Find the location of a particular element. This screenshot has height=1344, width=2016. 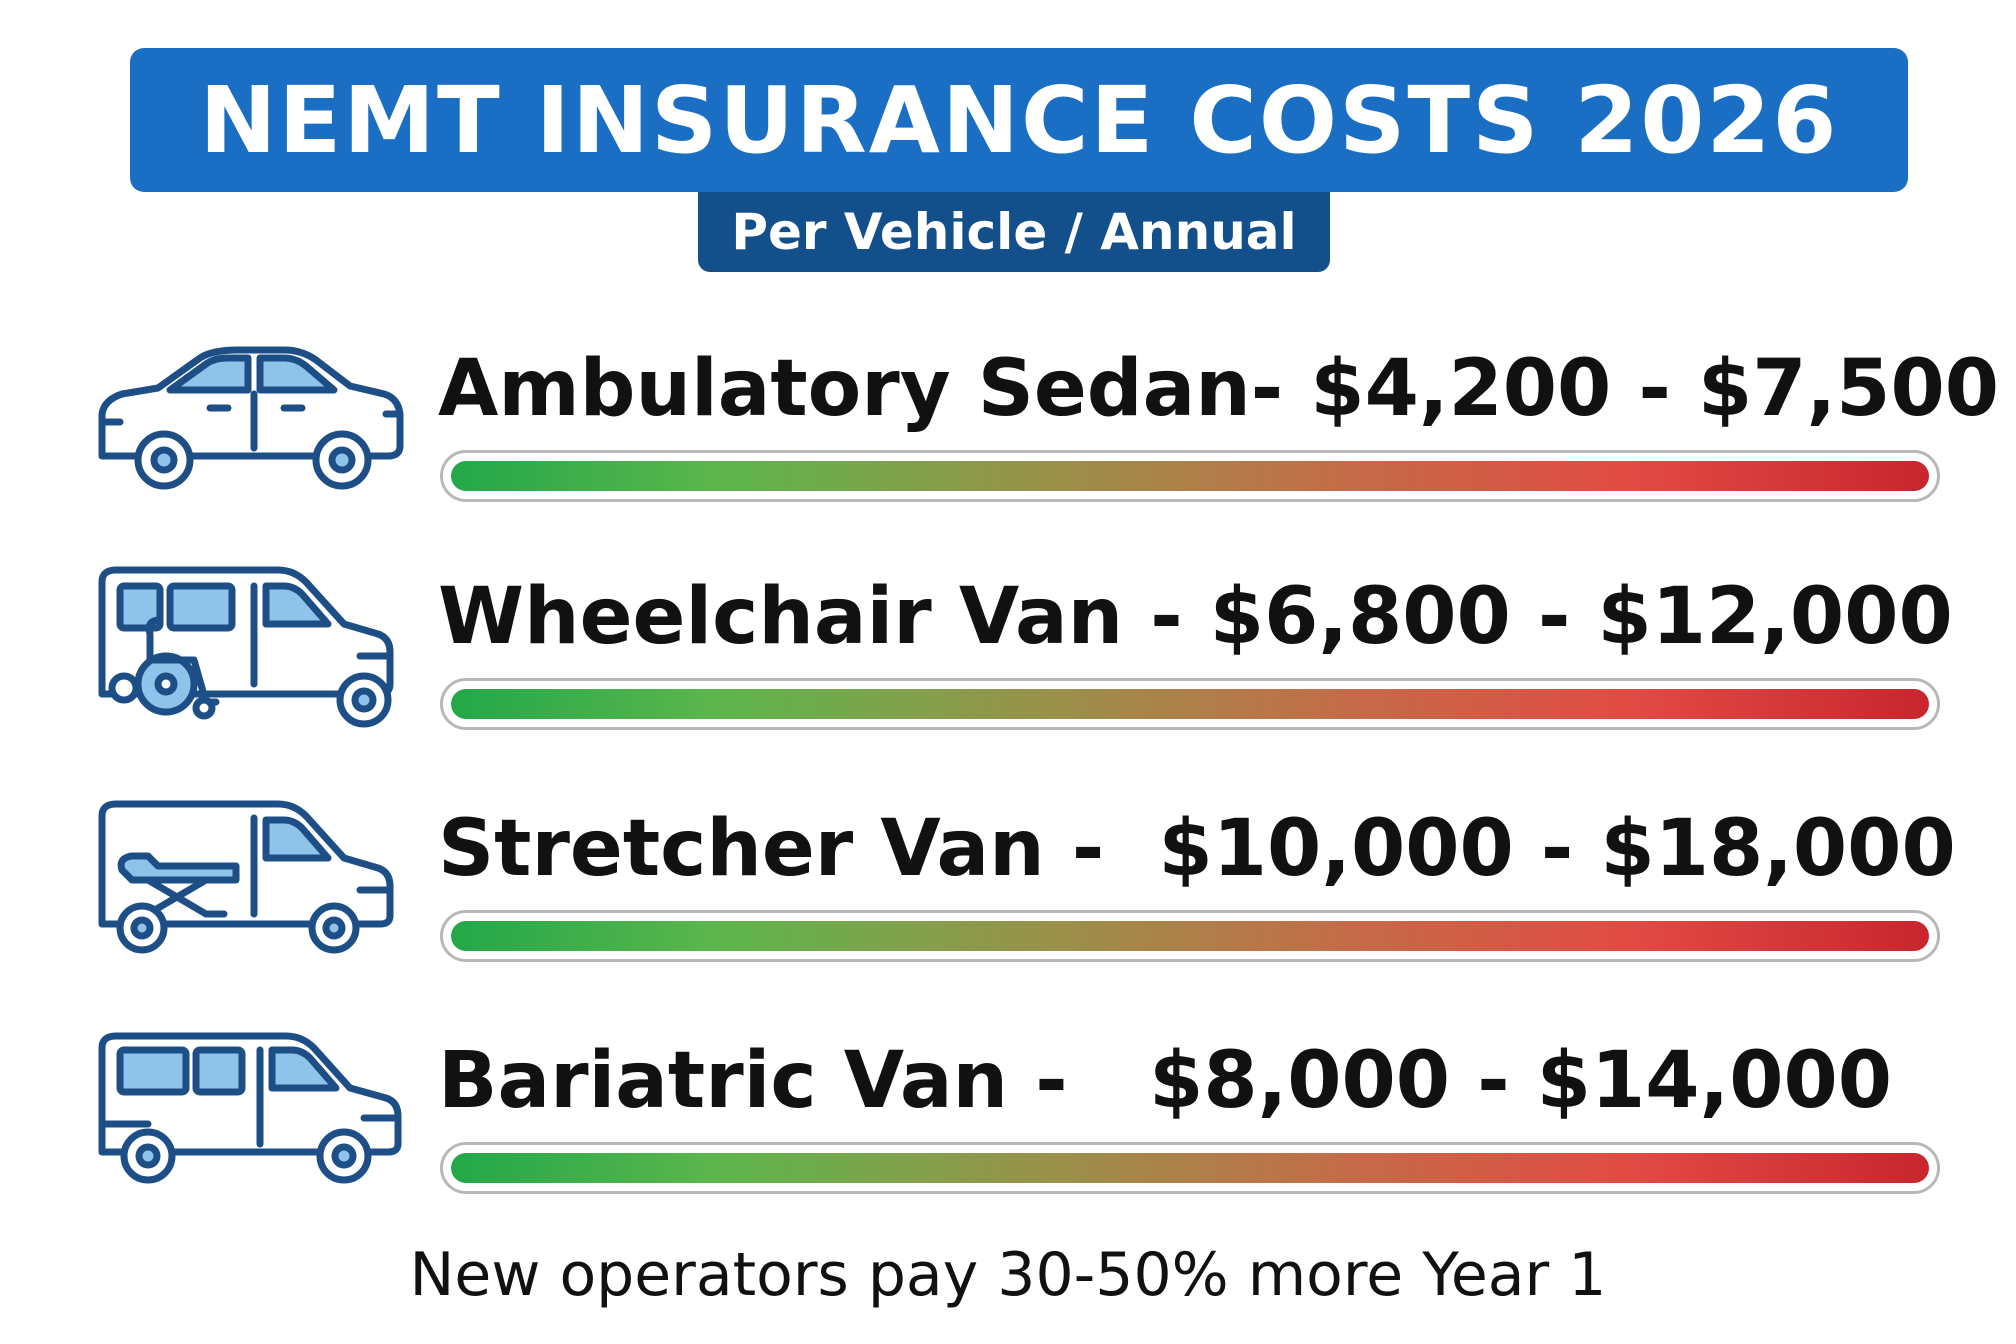

wheelchair-van-icon is located at coordinates (246, 647).